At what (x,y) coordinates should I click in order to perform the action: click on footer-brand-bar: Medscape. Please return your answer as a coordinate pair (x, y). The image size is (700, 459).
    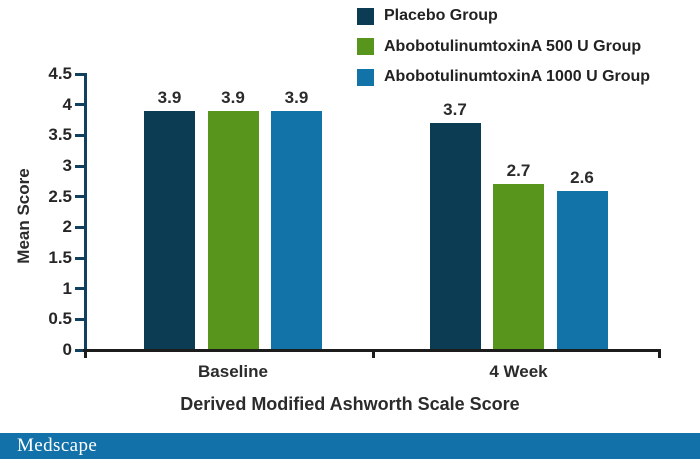
    Looking at the image, I should click on (350, 446).